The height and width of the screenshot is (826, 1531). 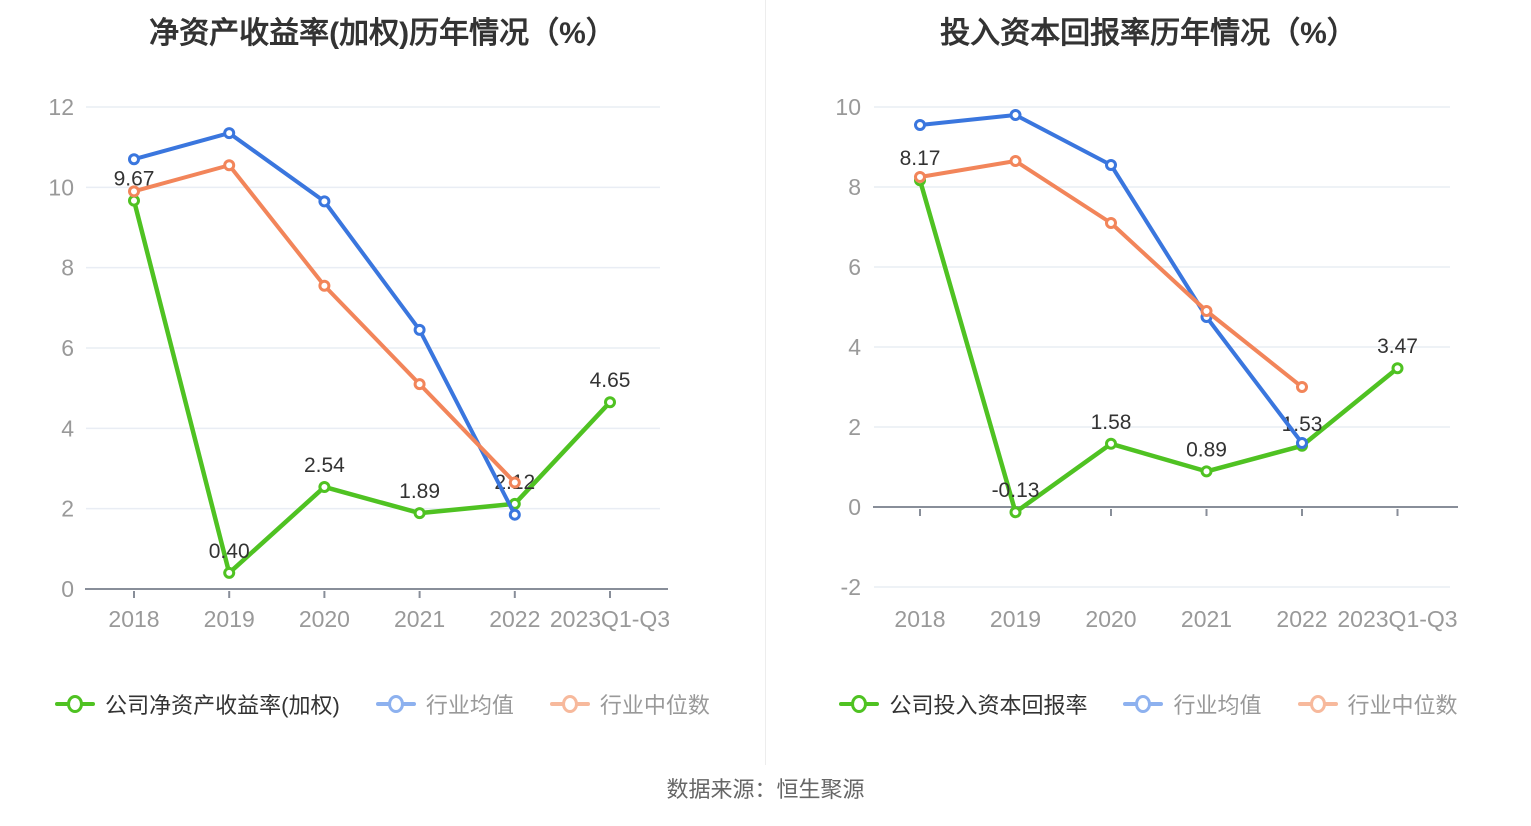 I want to click on svg-text: 1.89, so click(x=419, y=491).